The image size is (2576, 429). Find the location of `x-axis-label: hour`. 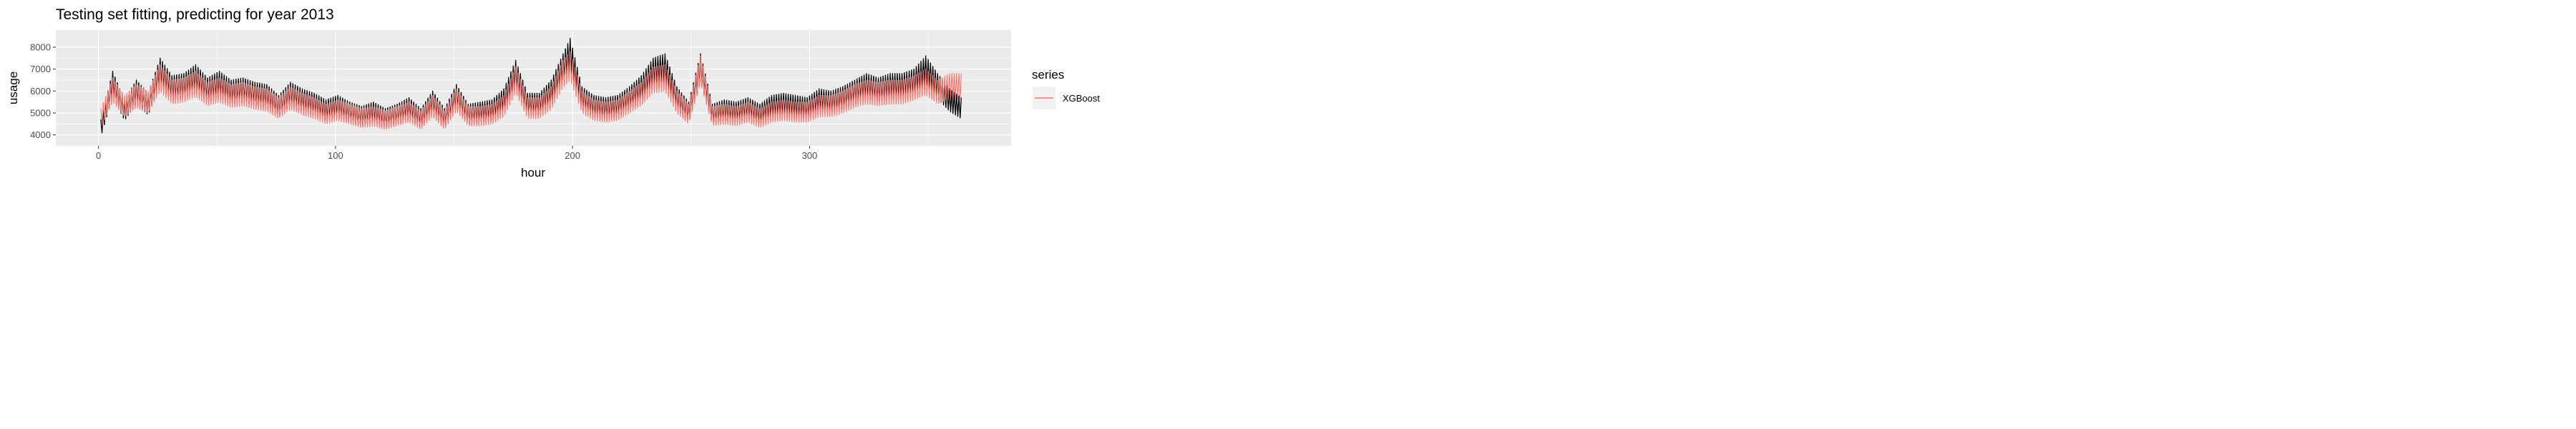

x-axis-label: hour is located at coordinates (533, 172).